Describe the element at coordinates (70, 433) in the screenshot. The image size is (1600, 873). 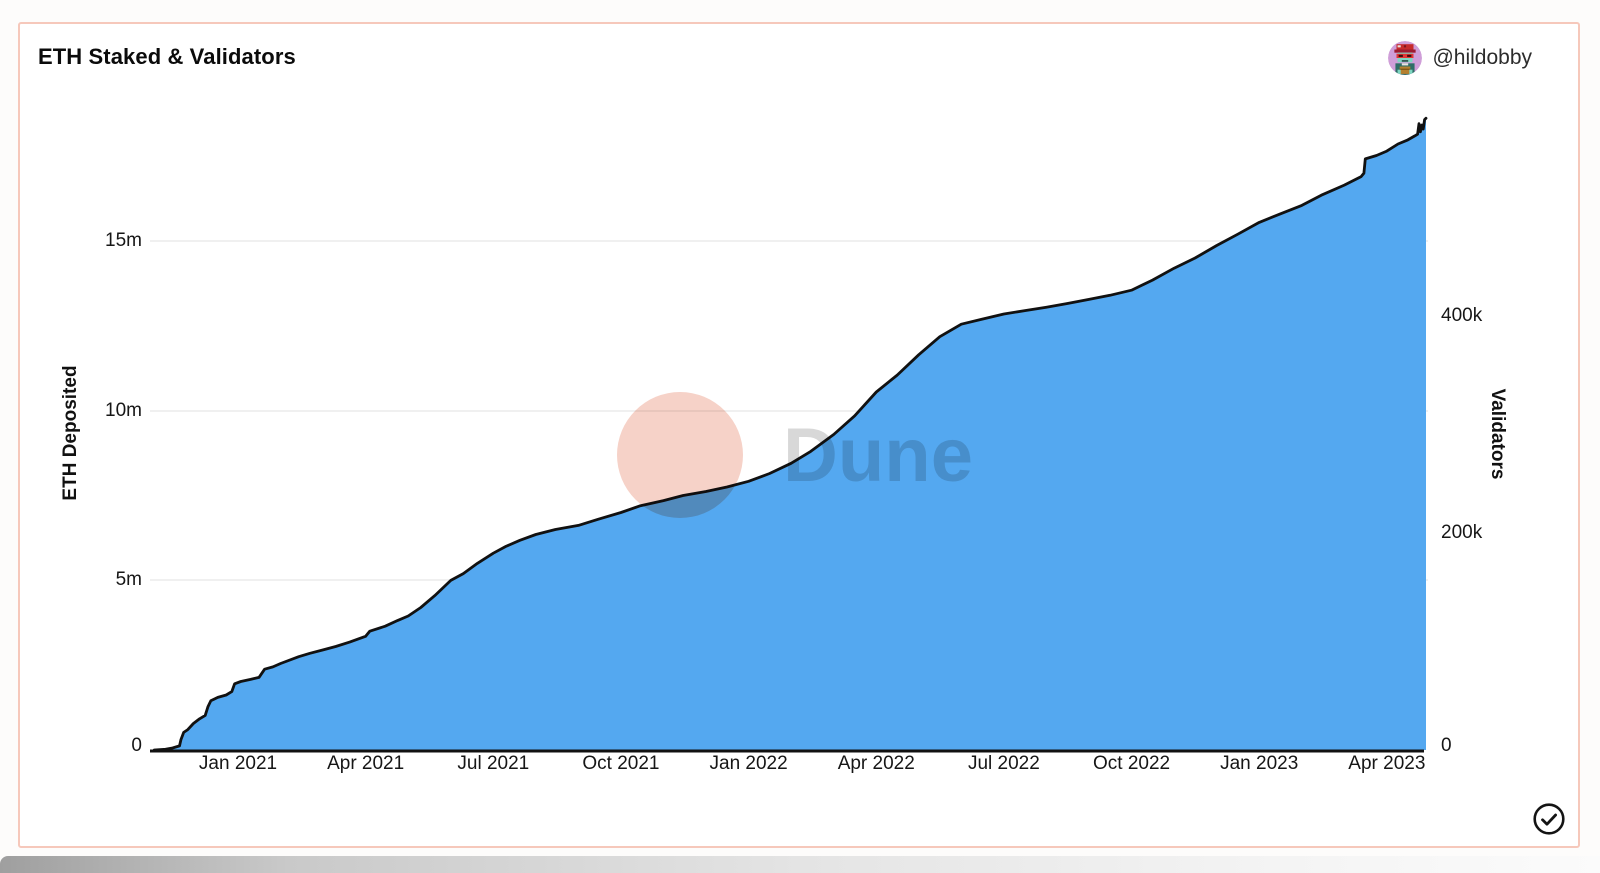
I see `y-axis-title-left: ETH Deposited` at that location.